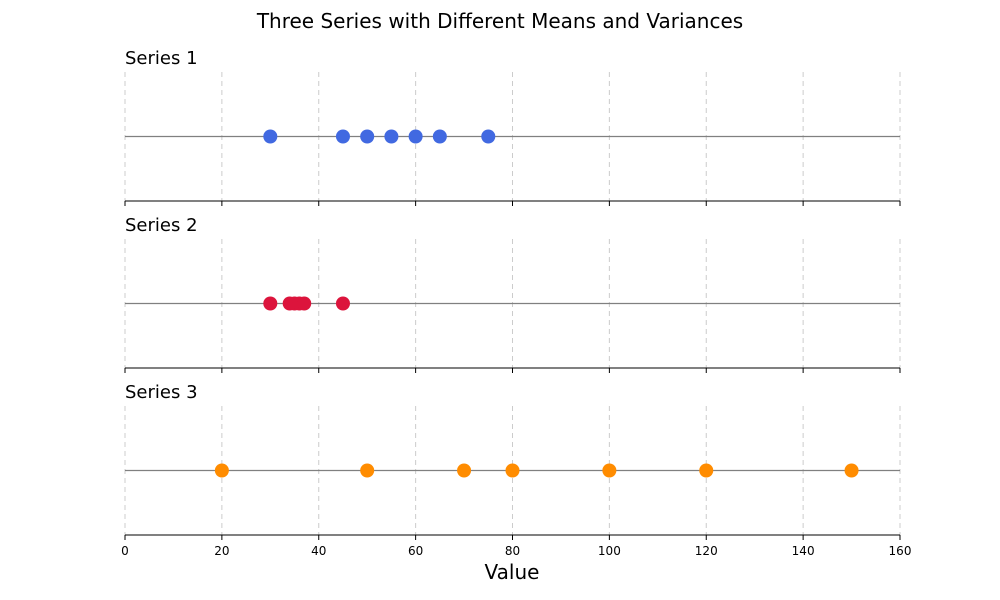  What do you see at coordinates (125, 551) in the screenshot?
I see `x-tick-label: 0` at bounding box center [125, 551].